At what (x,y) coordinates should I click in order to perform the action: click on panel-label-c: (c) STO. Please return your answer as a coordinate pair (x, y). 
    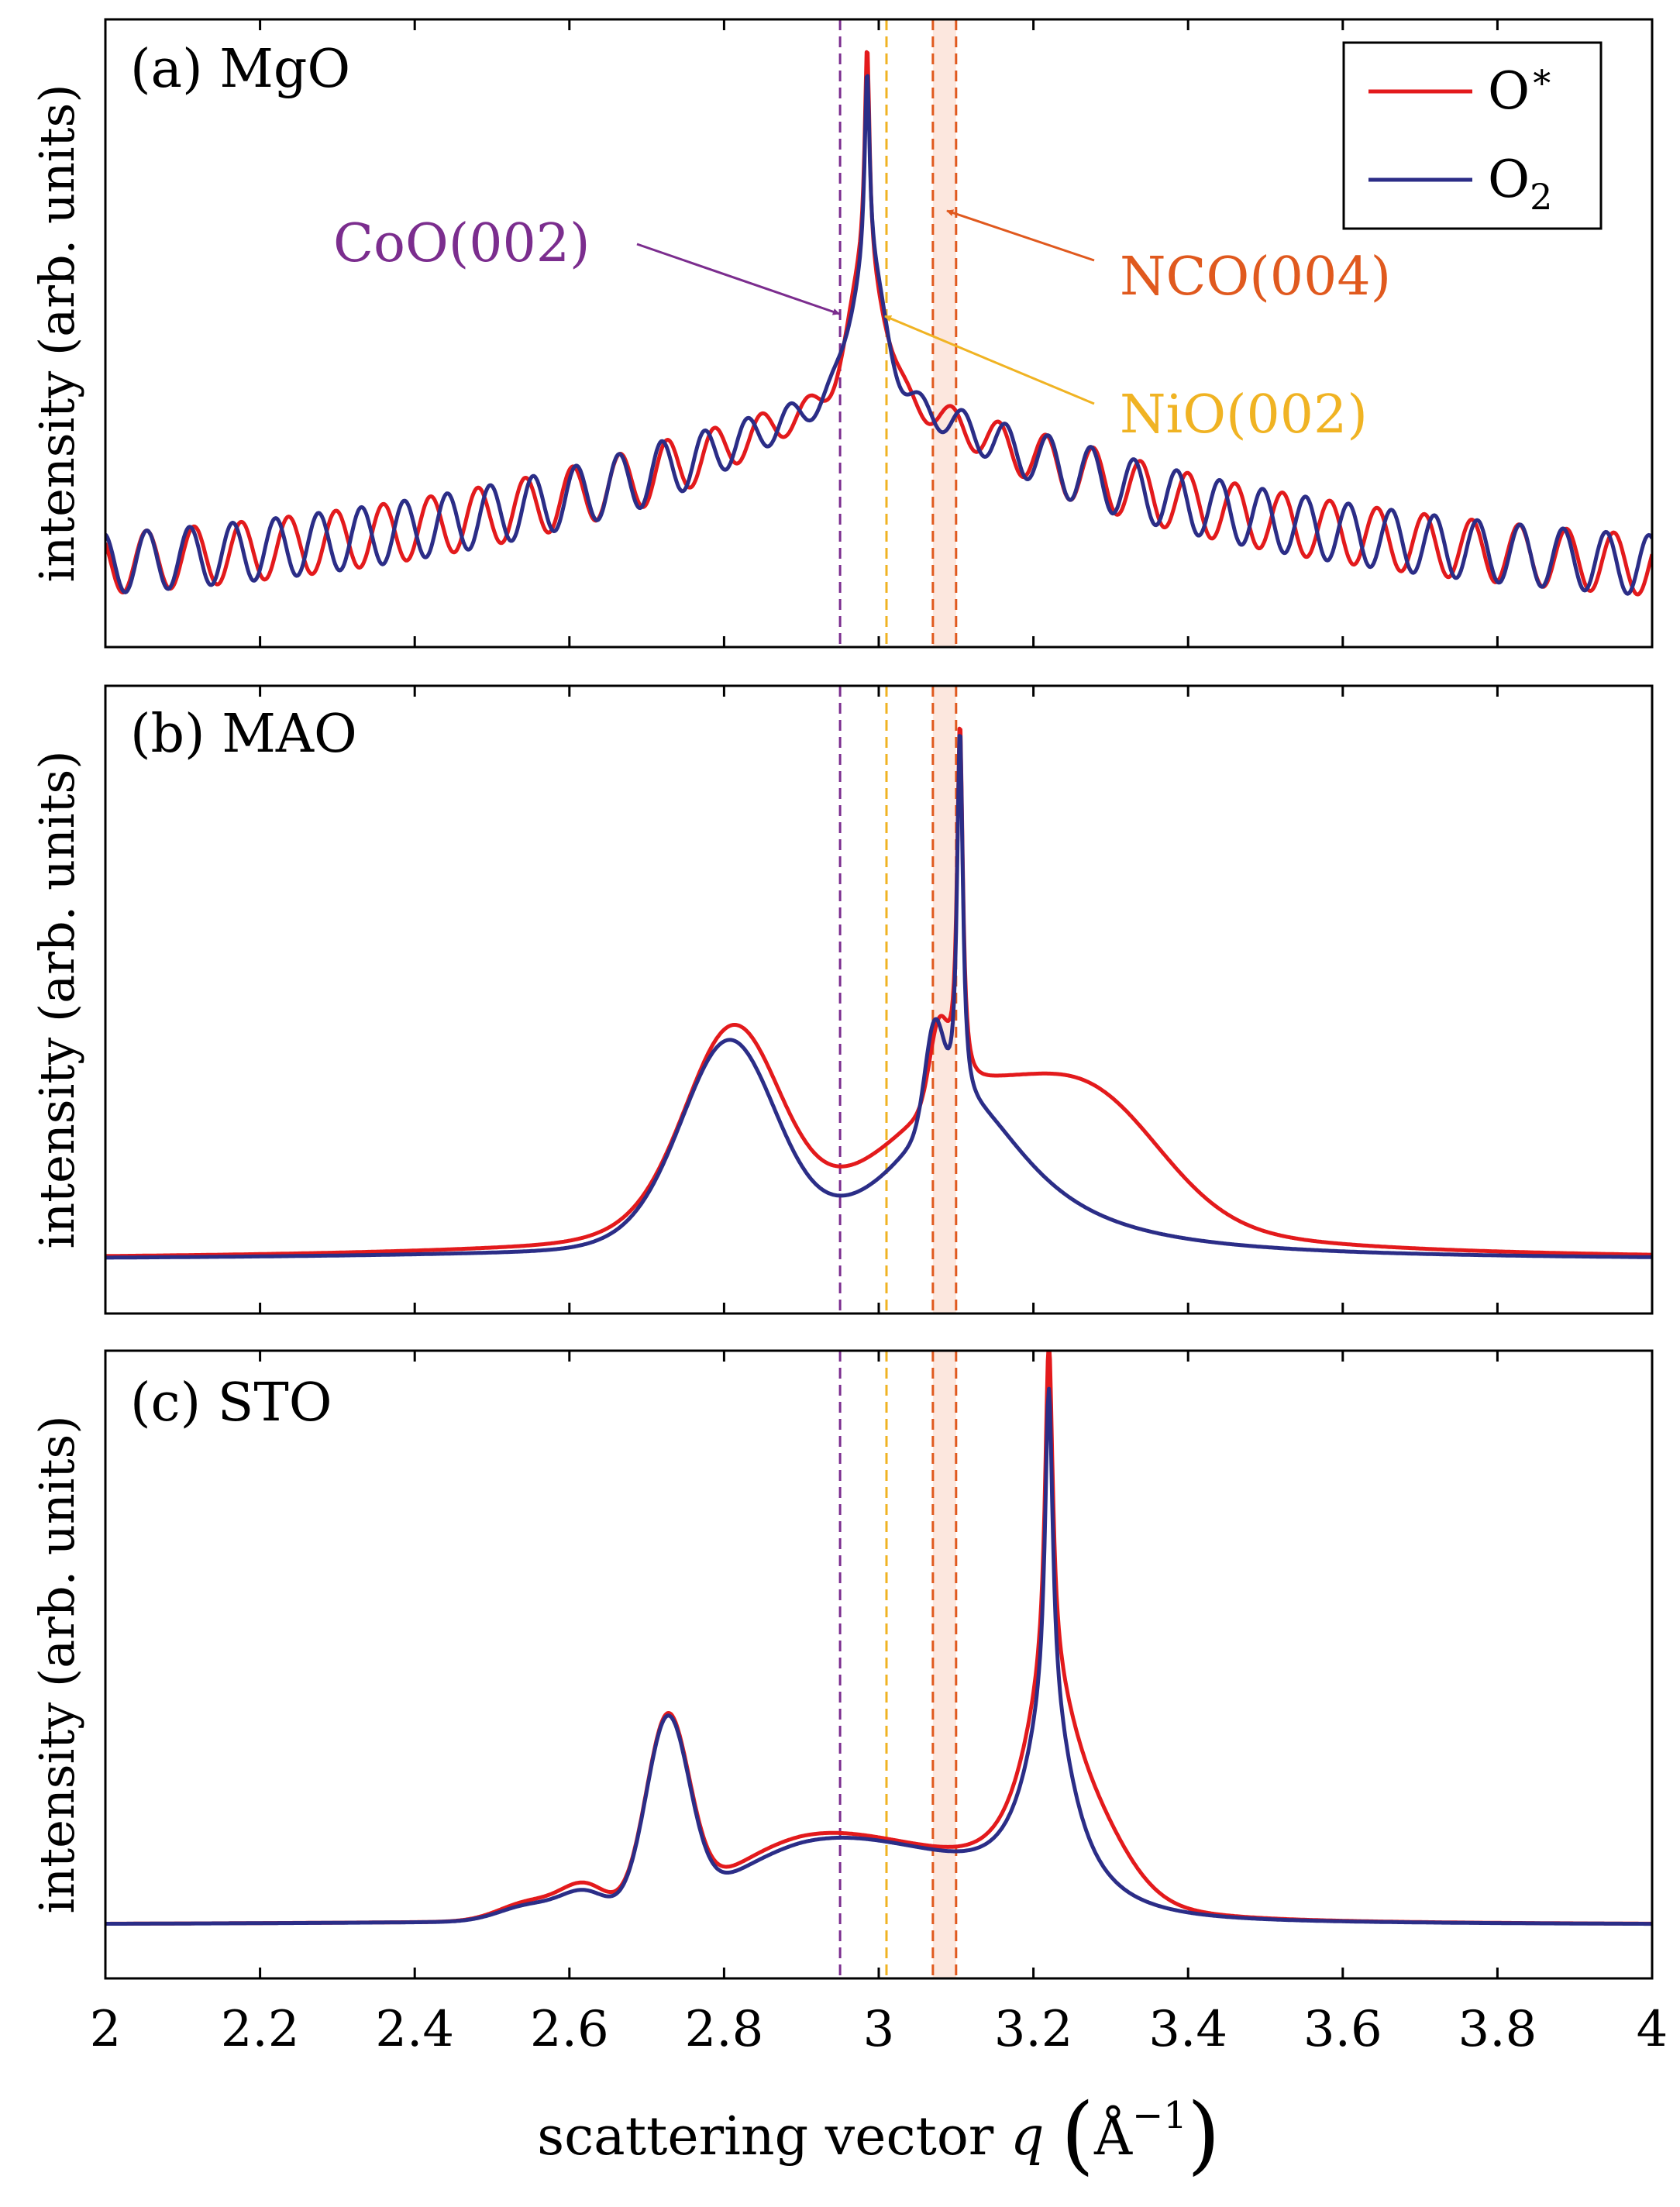
    Looking at the image, I should click on (231, 1403).